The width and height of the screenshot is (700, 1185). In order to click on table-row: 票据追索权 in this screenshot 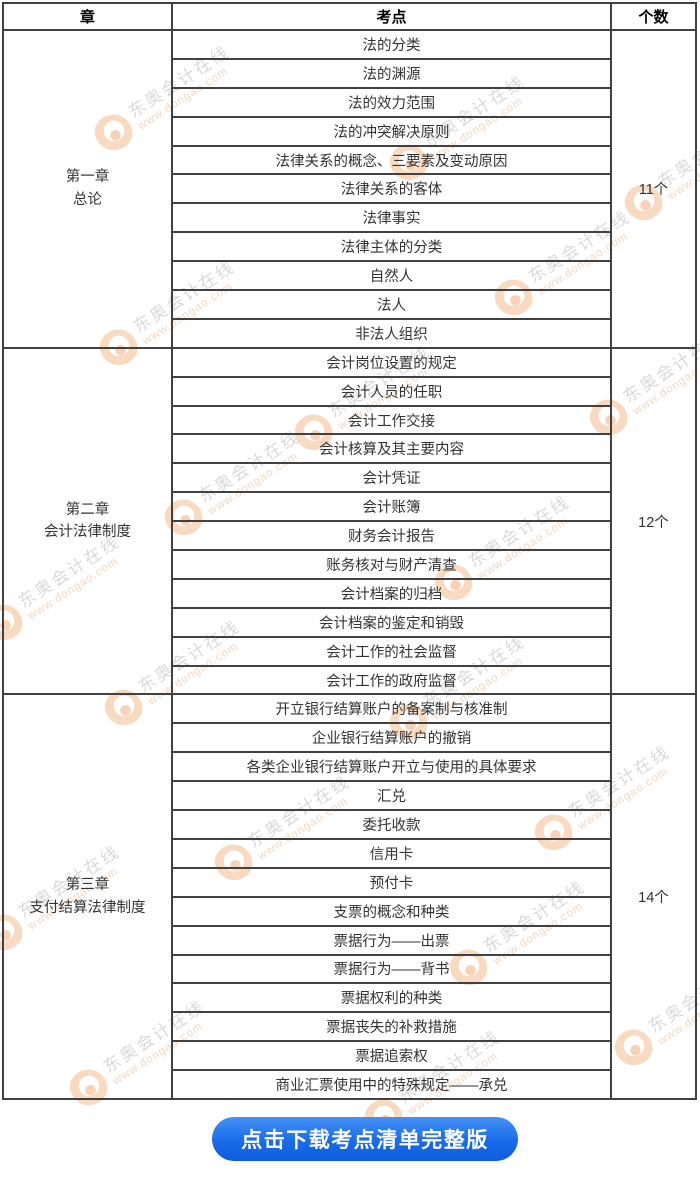, I will do `click(349, 1056)`.